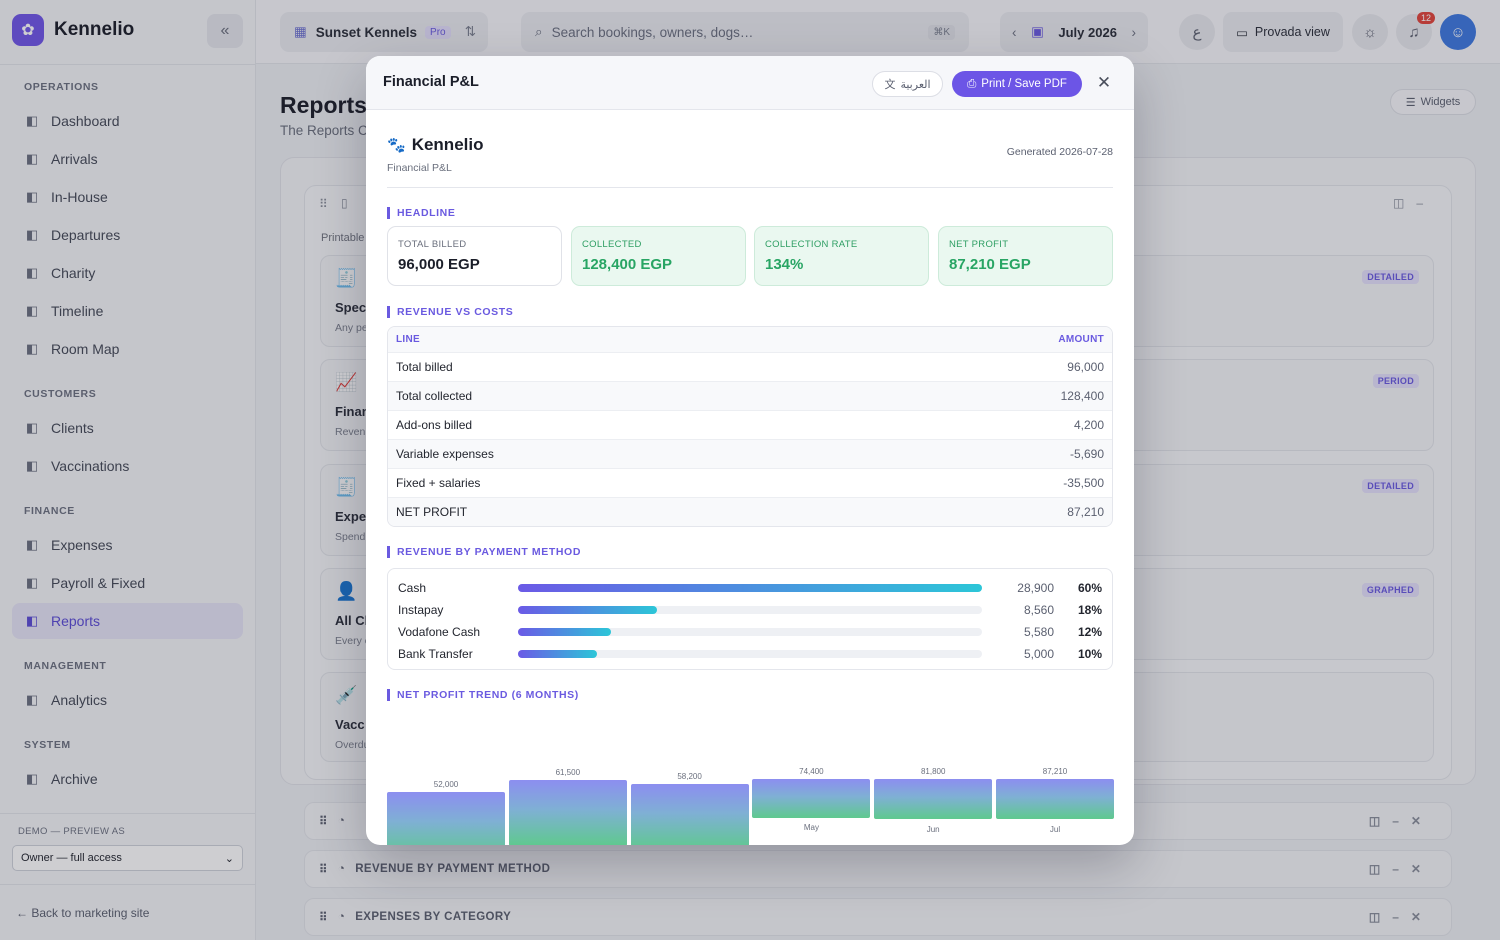  Describe the element at coordinates (784, 264) in the screenshot. I see `kpi-value: 134%` at that location.